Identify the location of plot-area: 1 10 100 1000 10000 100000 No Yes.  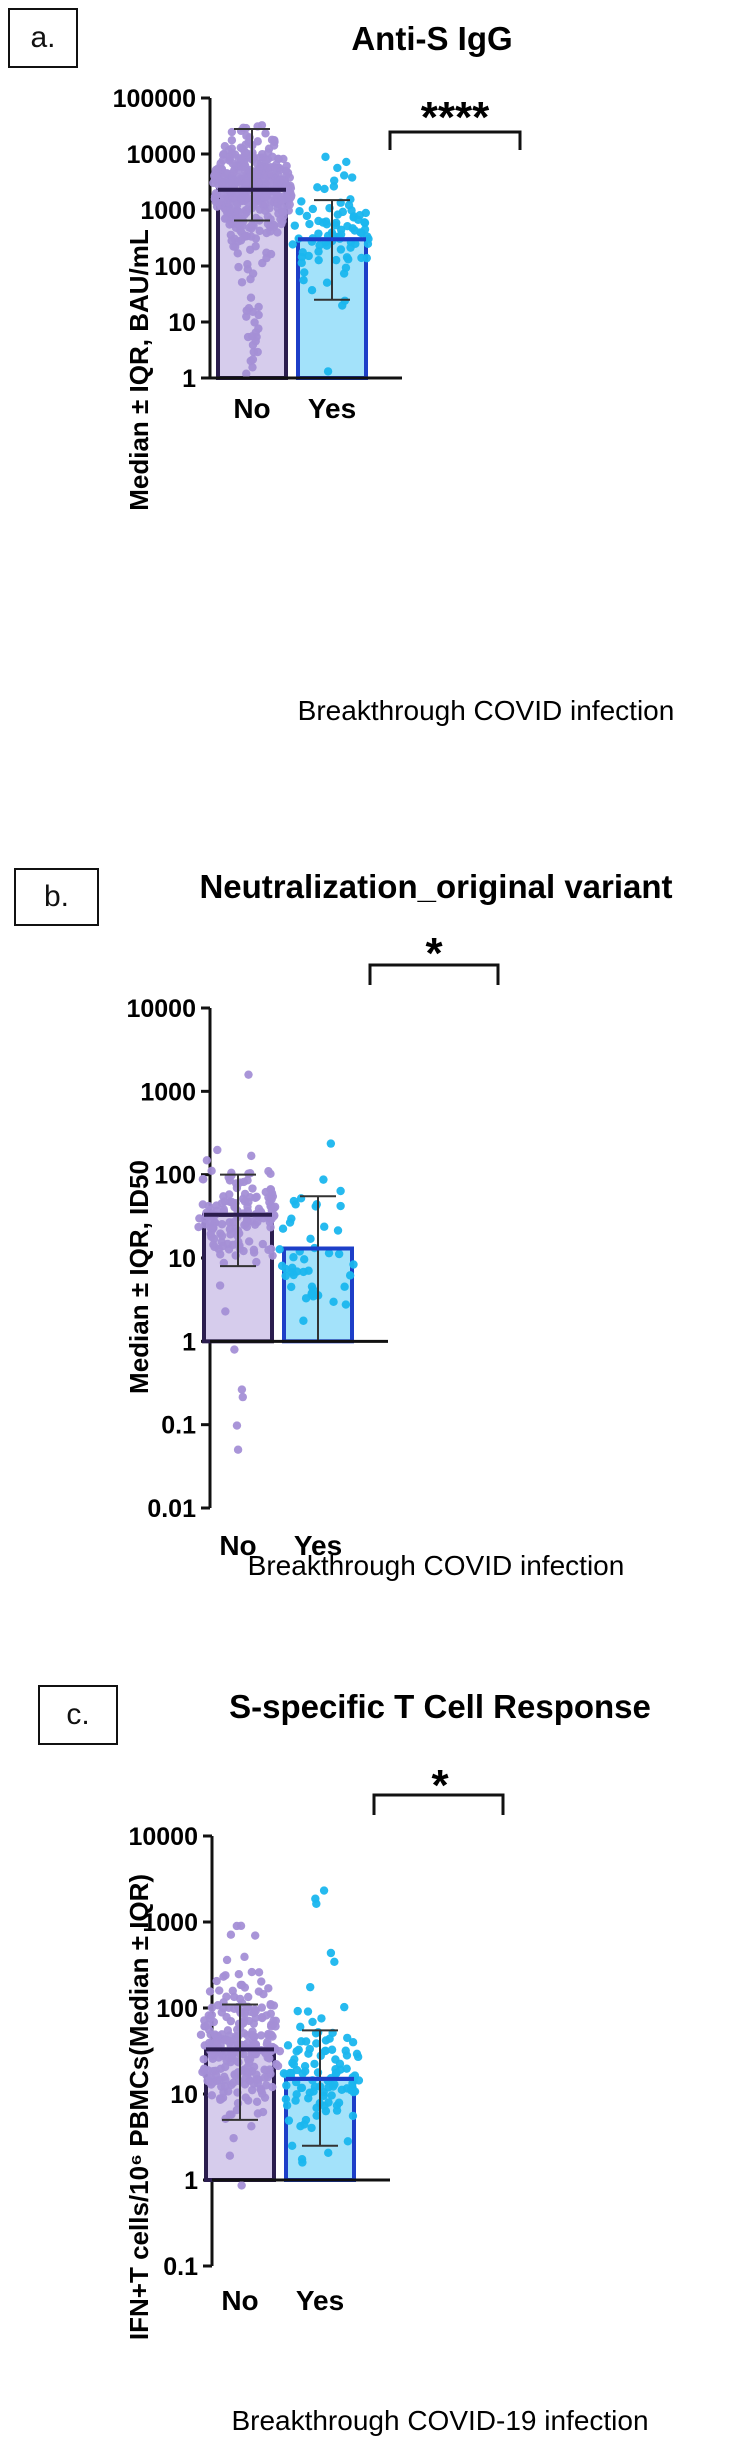
(257, 254).